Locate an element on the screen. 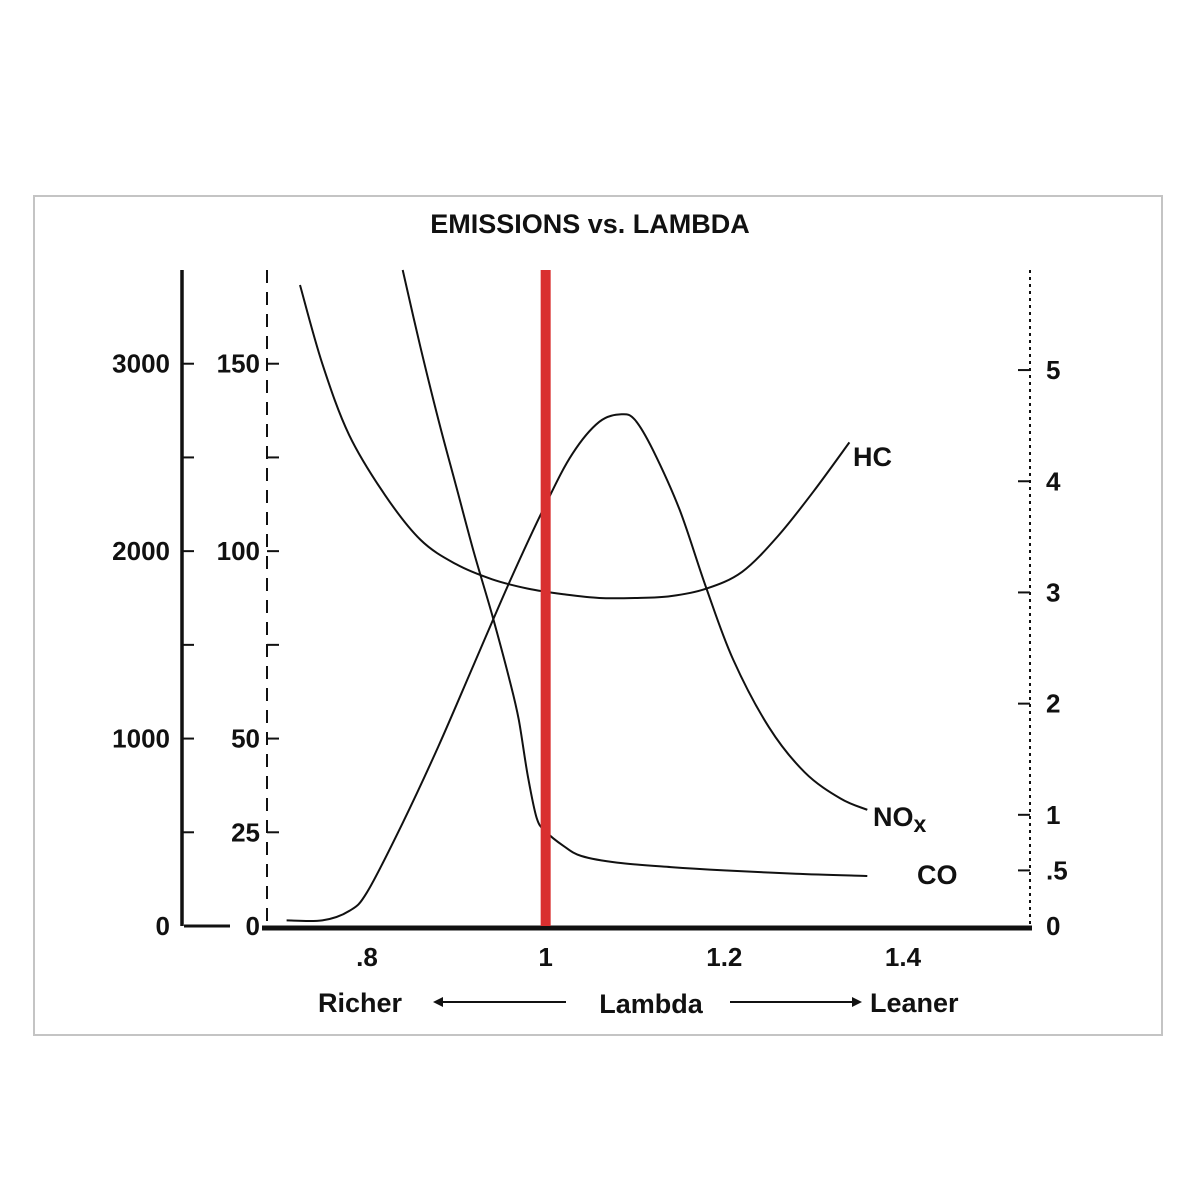 This screenshot has width=1200, height=1200. x-axis-tick-label-1: 1 is located at coordinates (545, 957).